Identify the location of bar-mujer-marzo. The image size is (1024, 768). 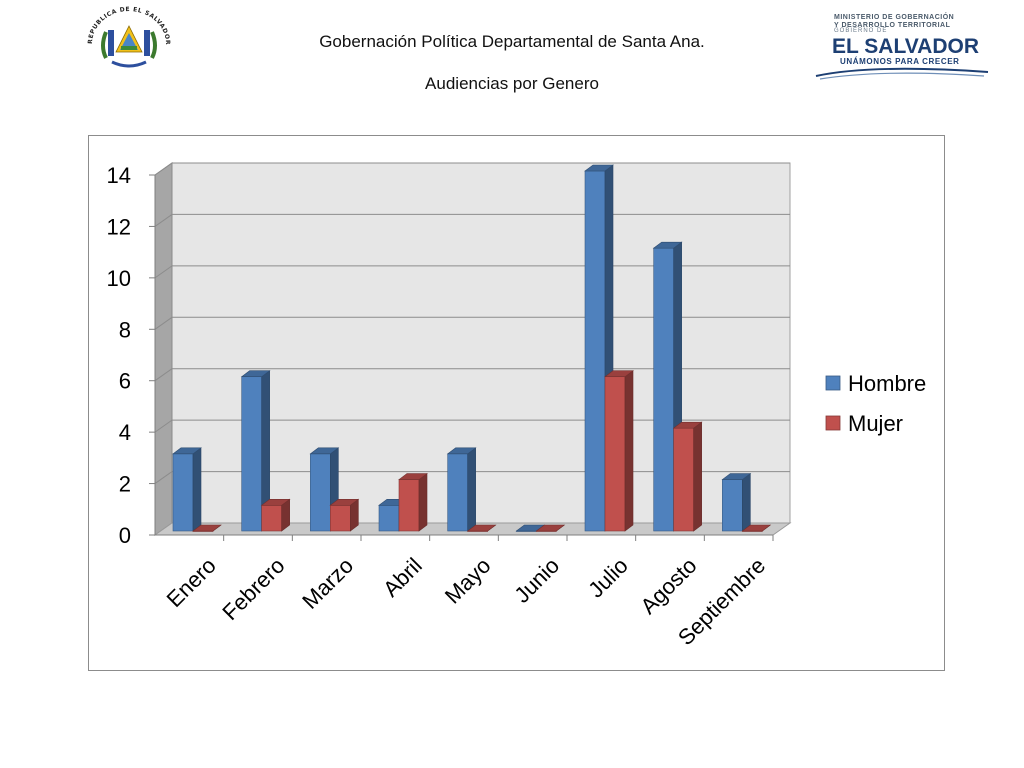
(344, 515).